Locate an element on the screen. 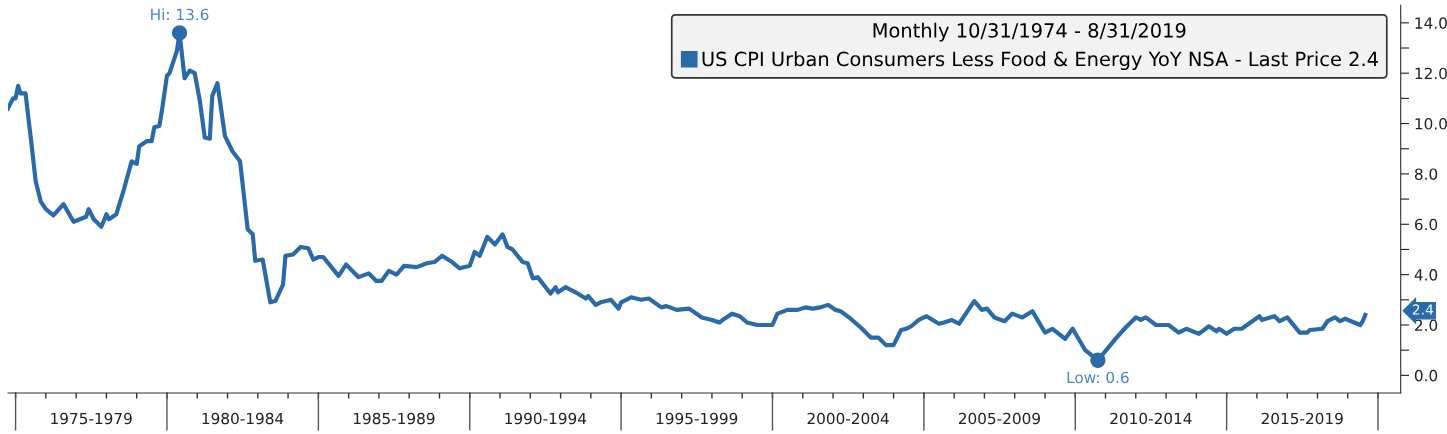 The height and width of the screenshot is (434, 1447). y-tick-label: 10.0 is located at coordinates (1431, 124).